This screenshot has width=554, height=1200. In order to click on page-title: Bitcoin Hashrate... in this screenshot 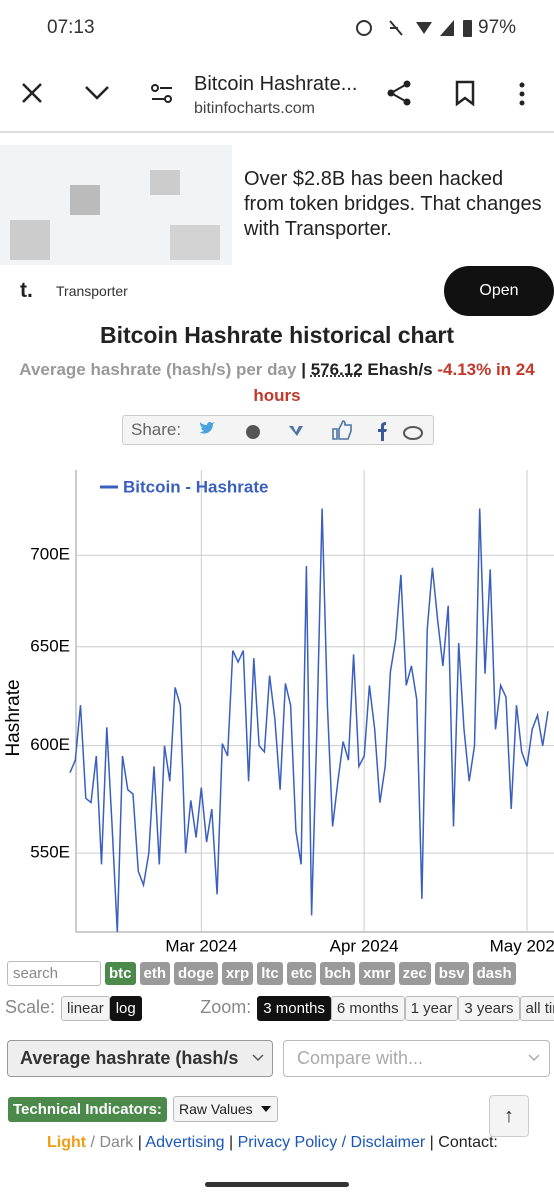, I will do `click(275, 84)`.